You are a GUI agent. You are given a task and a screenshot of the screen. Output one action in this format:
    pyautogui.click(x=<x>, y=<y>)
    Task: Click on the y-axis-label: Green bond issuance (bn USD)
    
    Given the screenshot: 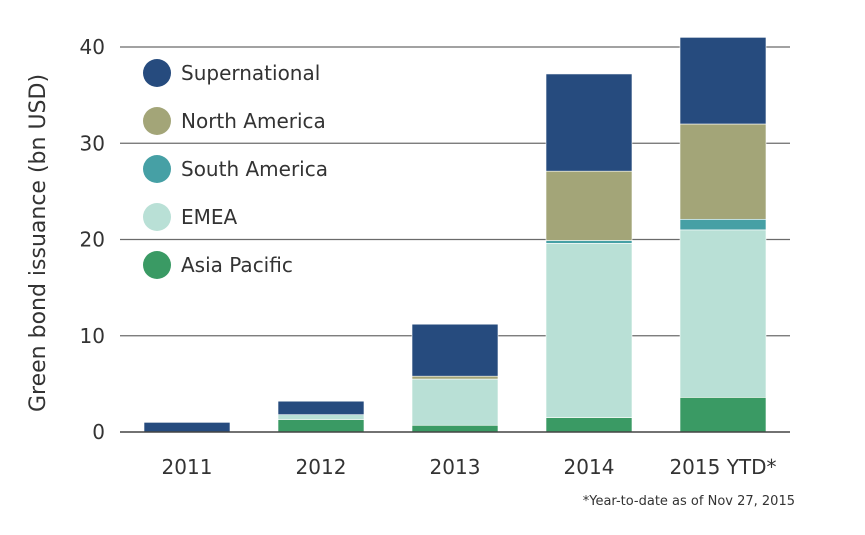 What is the action you would take?
    pyautogui.click(x=38, y=243)
    